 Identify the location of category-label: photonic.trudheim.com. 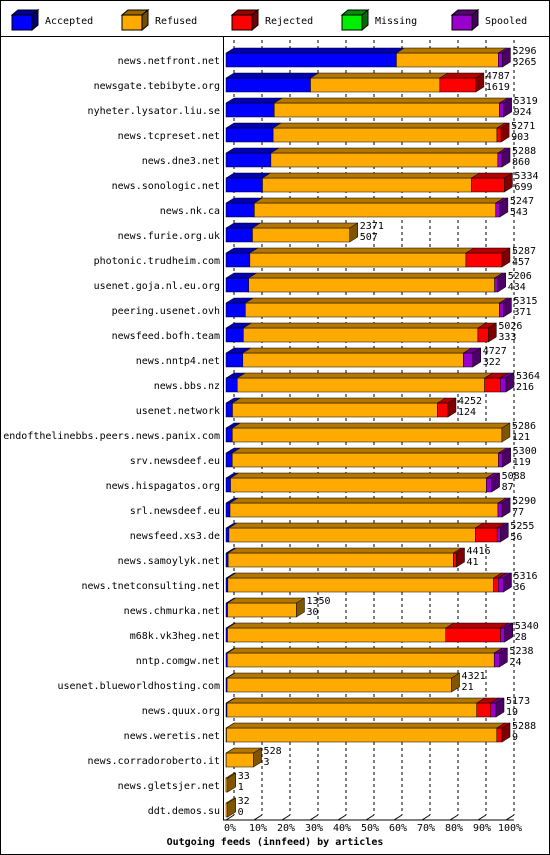
(157, 261).